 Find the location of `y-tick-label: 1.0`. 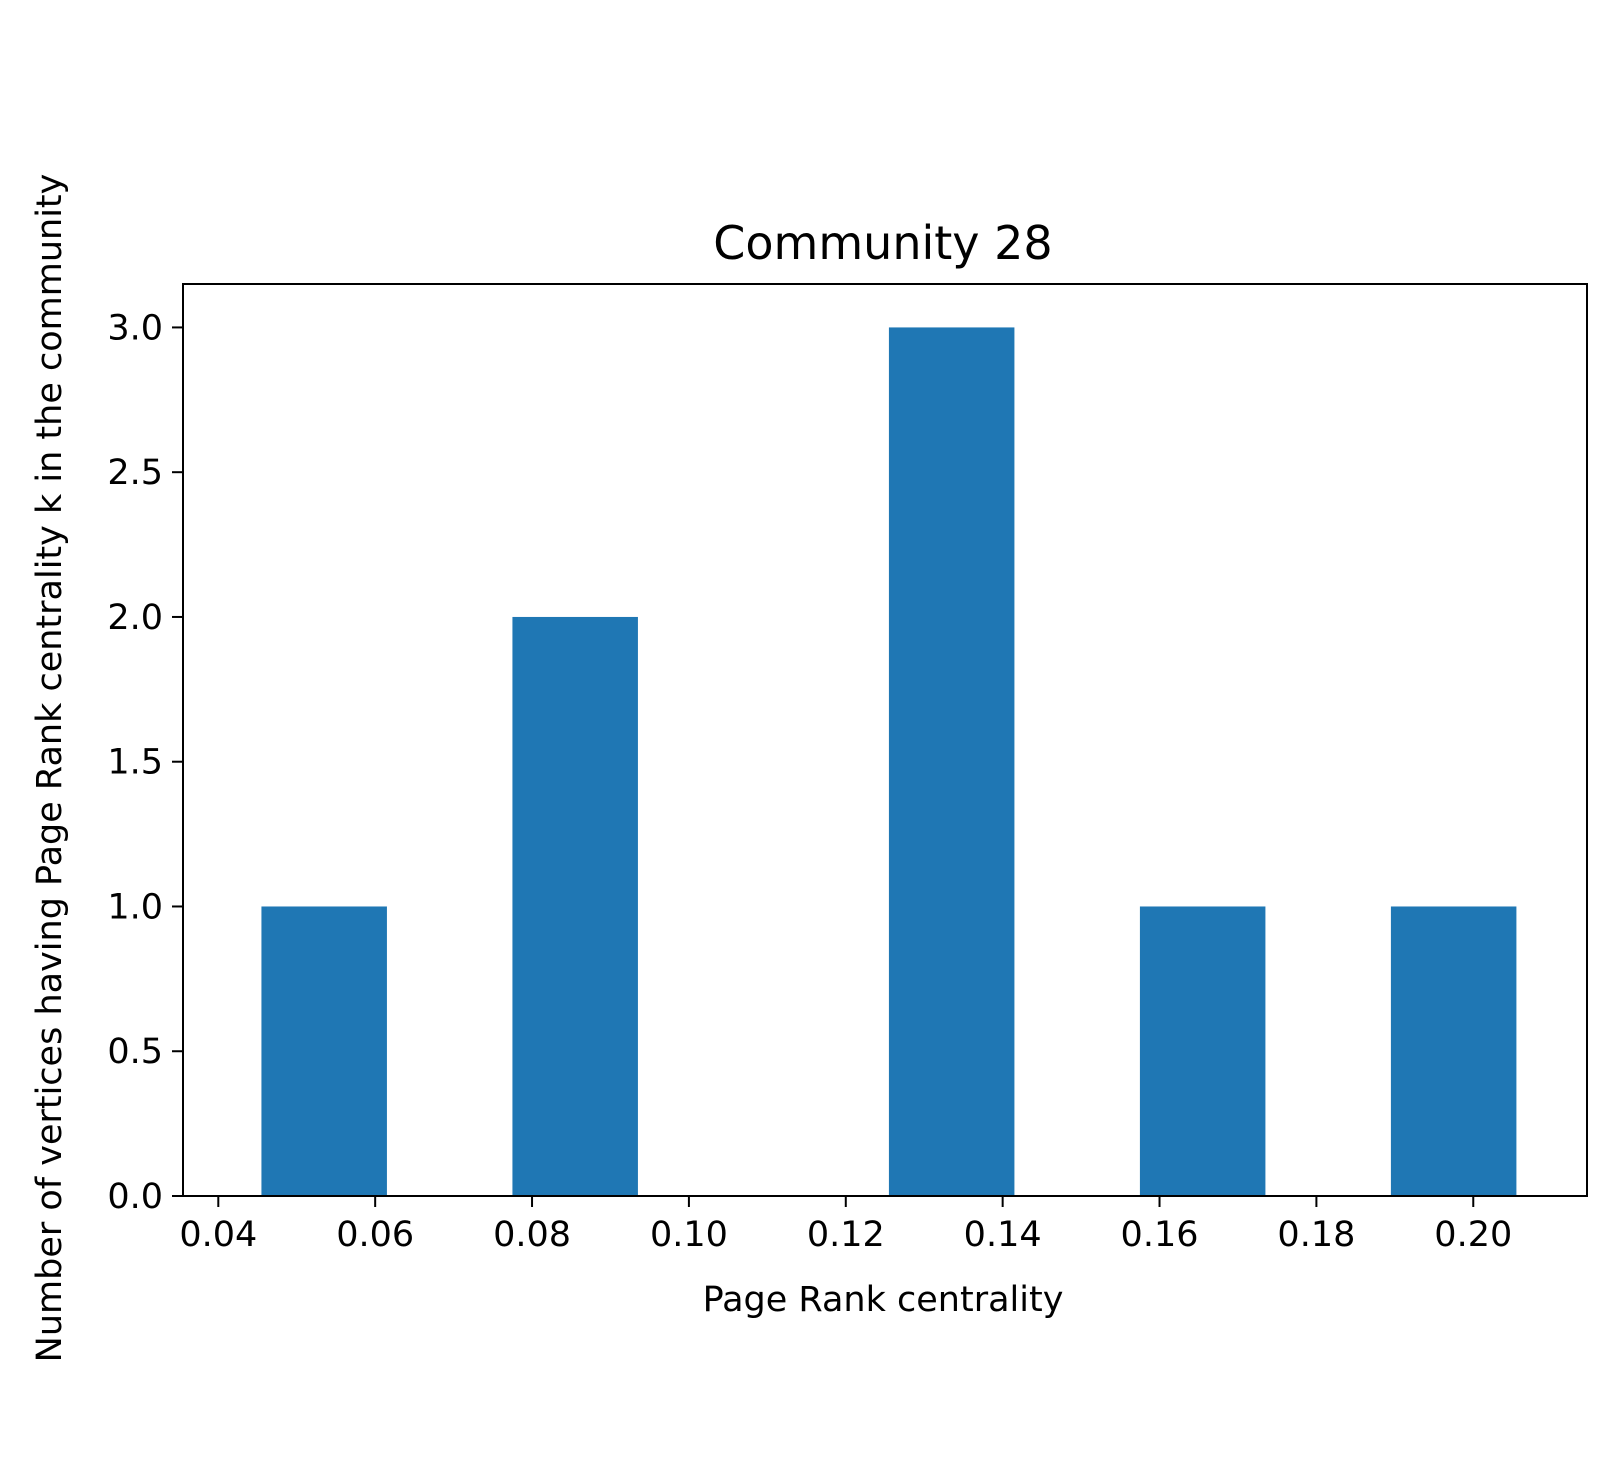

y-tick-label: 1.0 is located at coordinates (135, 907).